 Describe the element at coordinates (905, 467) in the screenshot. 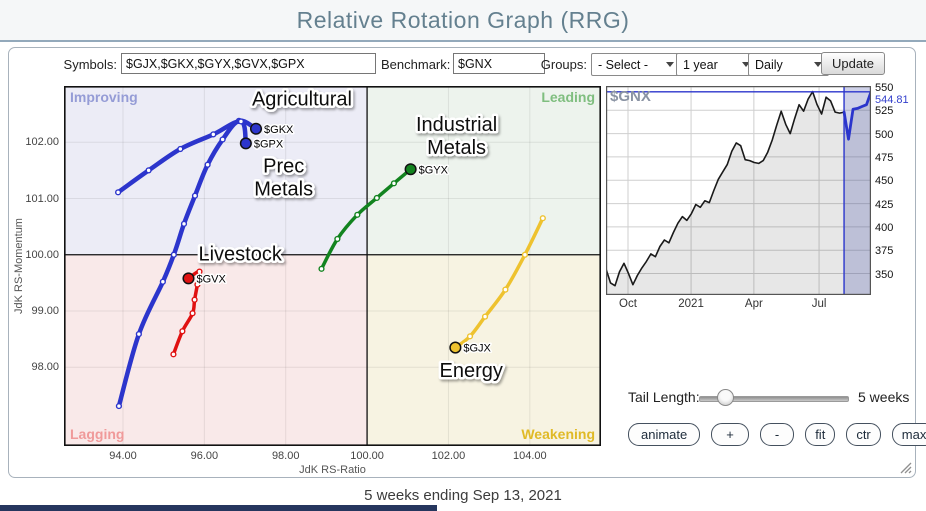

I see `resize-handle-icon` at that location.